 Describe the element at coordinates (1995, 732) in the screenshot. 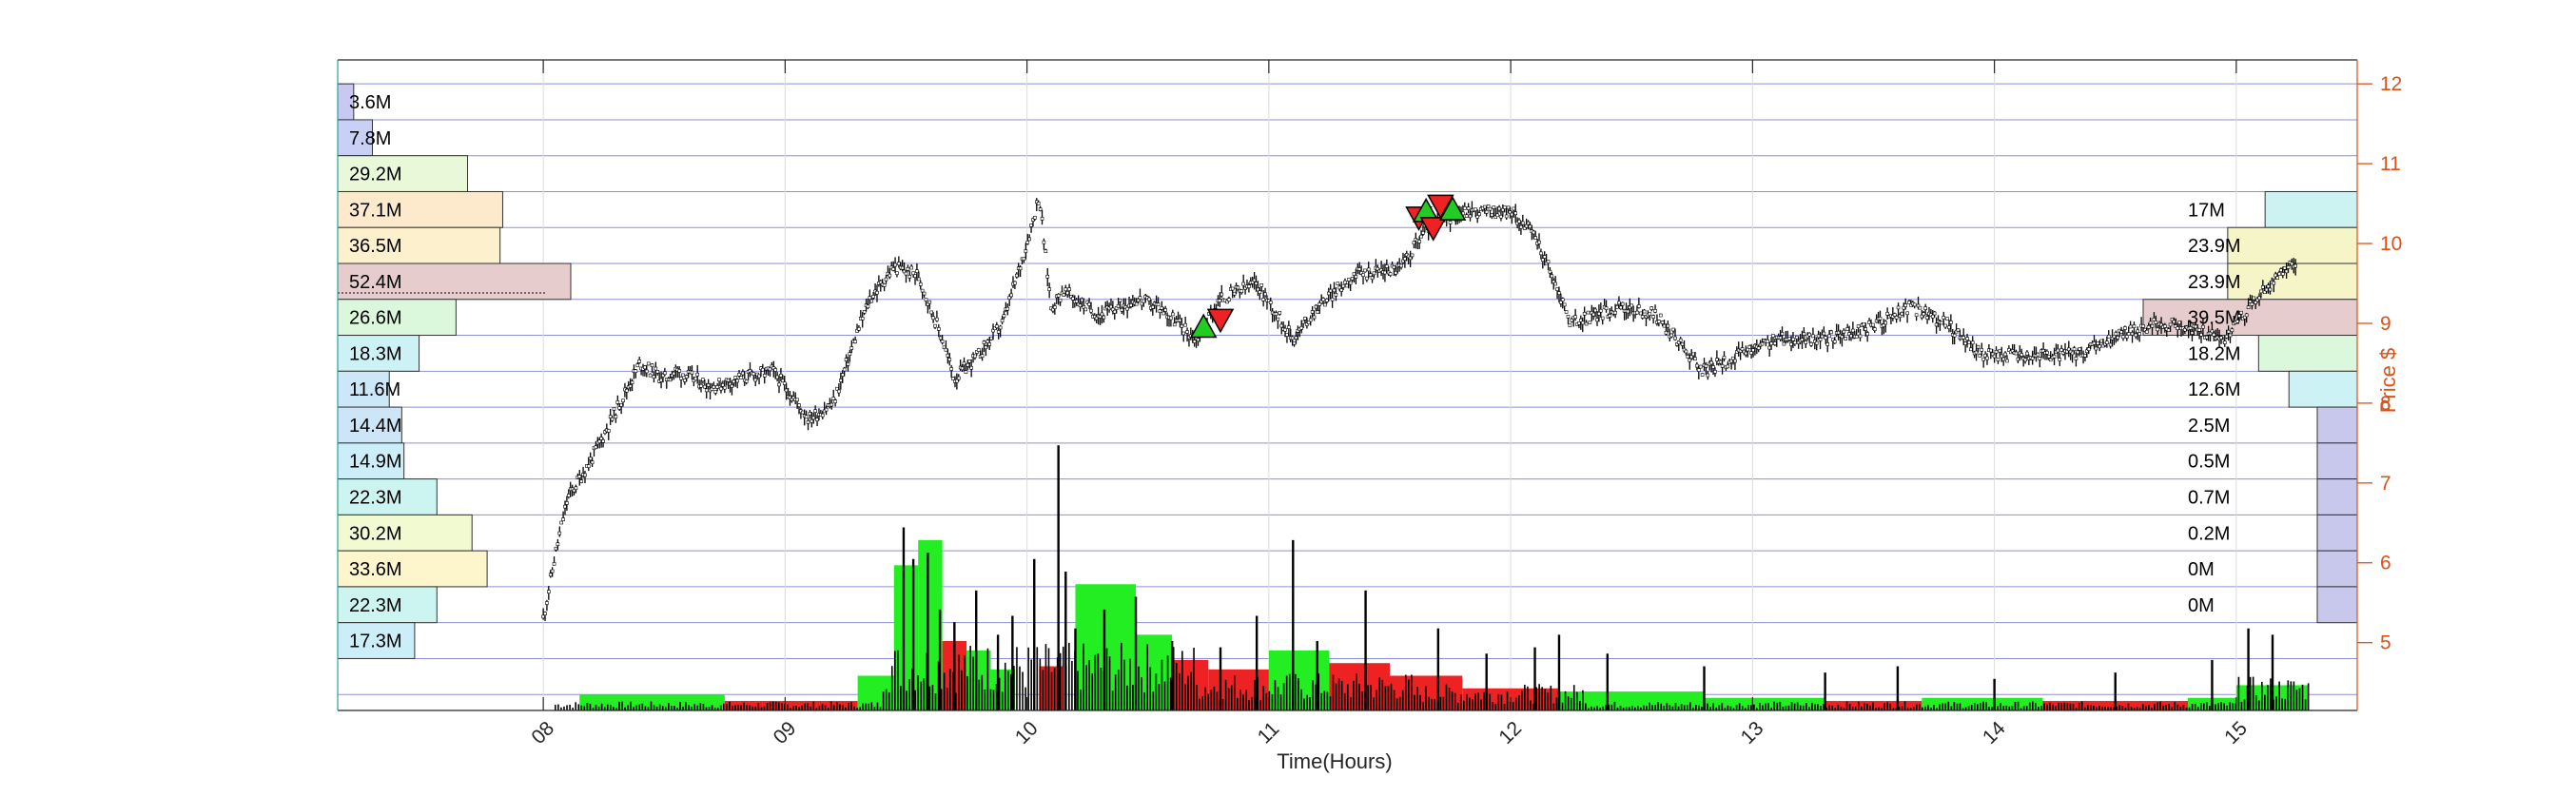

I see `x-tick-label: 14` at that location.